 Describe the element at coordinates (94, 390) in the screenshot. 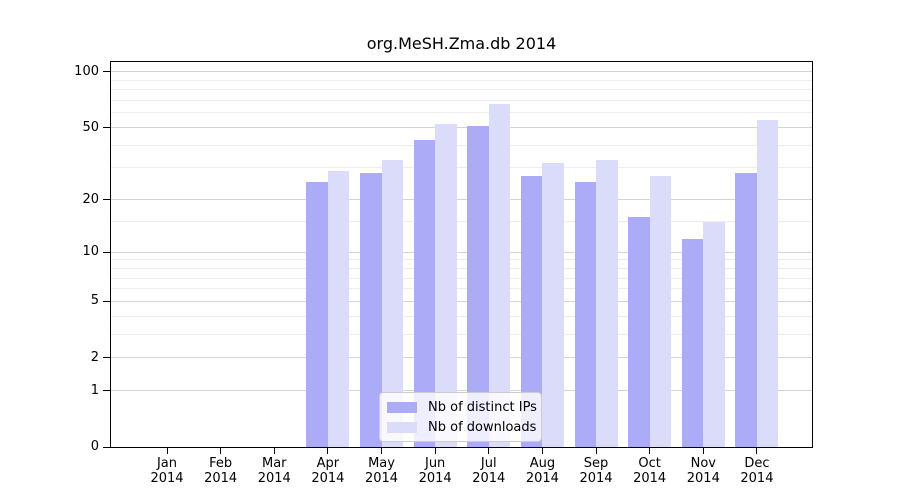

I see `y-tick-label: 1` at that location.